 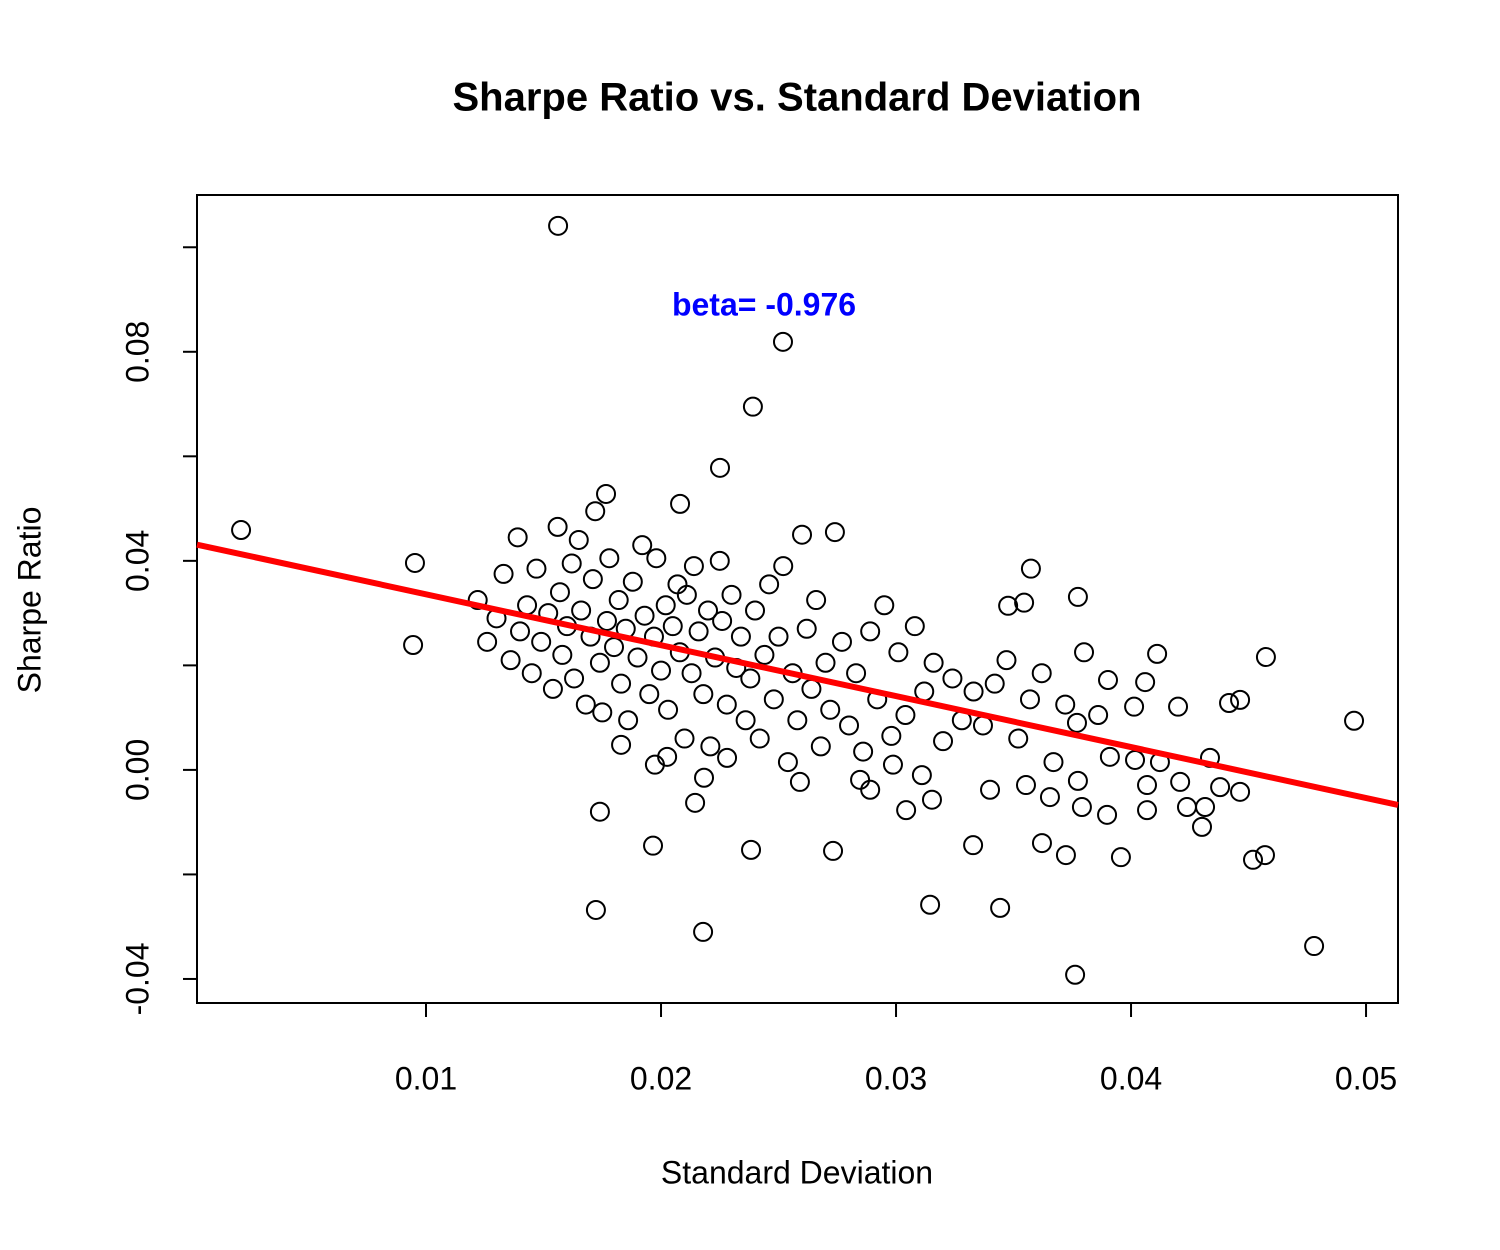 I want to click on y-tick-label: 0.00, so click(x=137, y=770).